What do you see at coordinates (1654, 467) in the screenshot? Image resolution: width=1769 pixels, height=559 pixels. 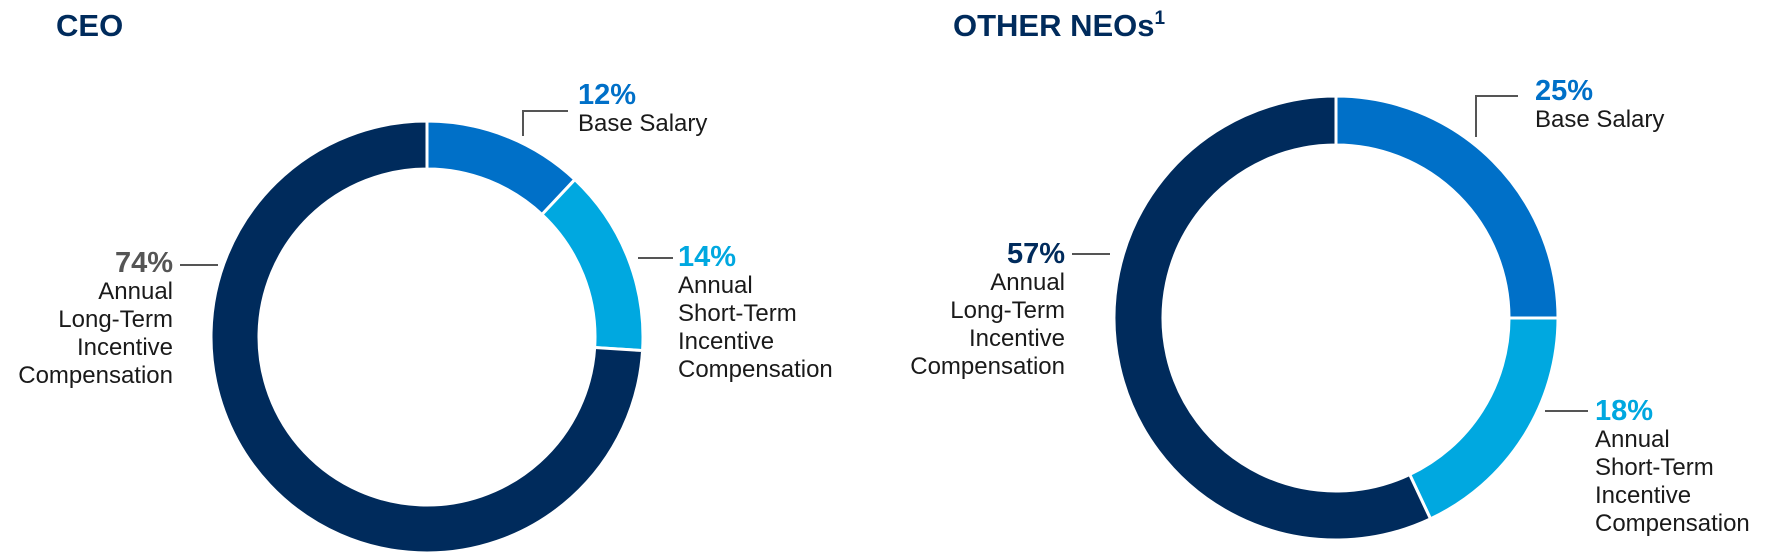 I see `other-neos-data-label-short-term-incentive-line: Short-Term` at bounding box center [1654, 467].